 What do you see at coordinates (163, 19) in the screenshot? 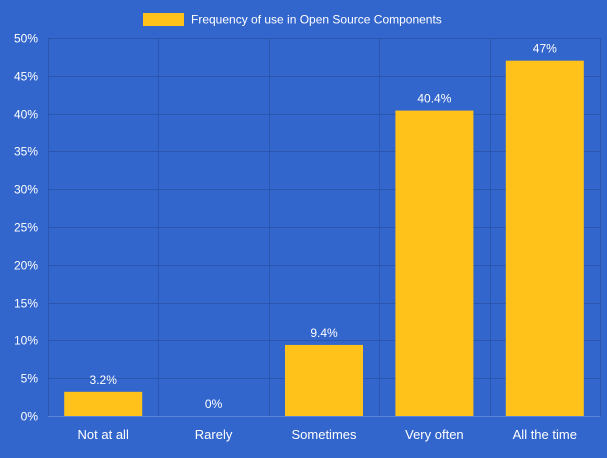
I see `legend-swatch` at bounding box center [163, 19].